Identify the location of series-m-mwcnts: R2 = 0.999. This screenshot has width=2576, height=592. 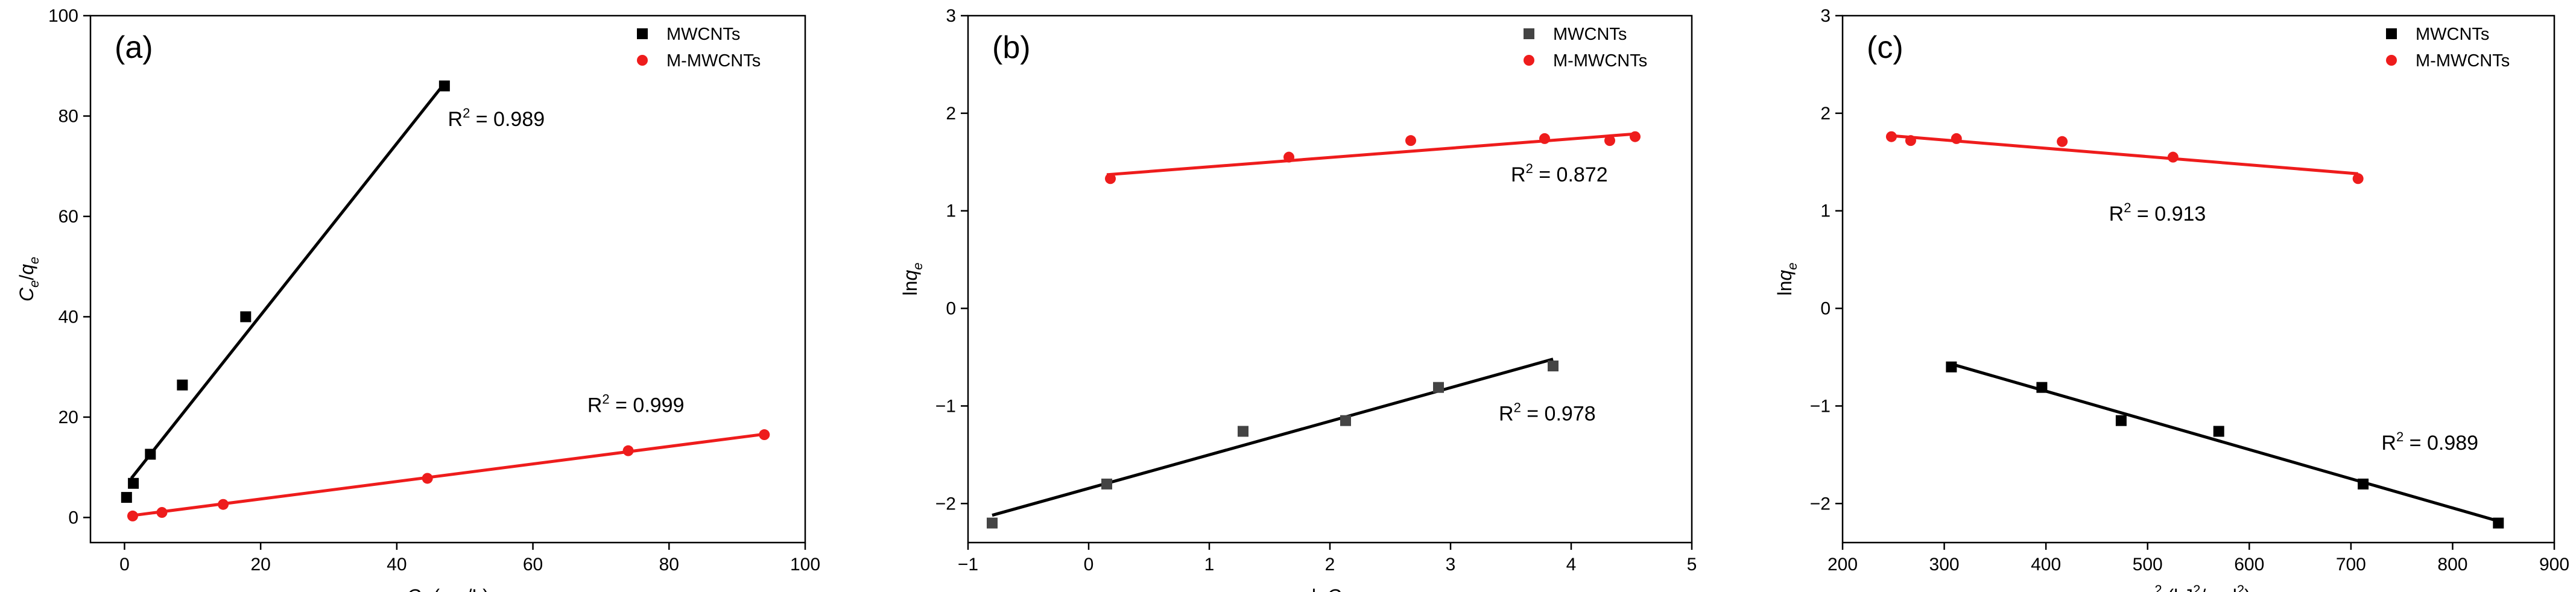
(448, 456).